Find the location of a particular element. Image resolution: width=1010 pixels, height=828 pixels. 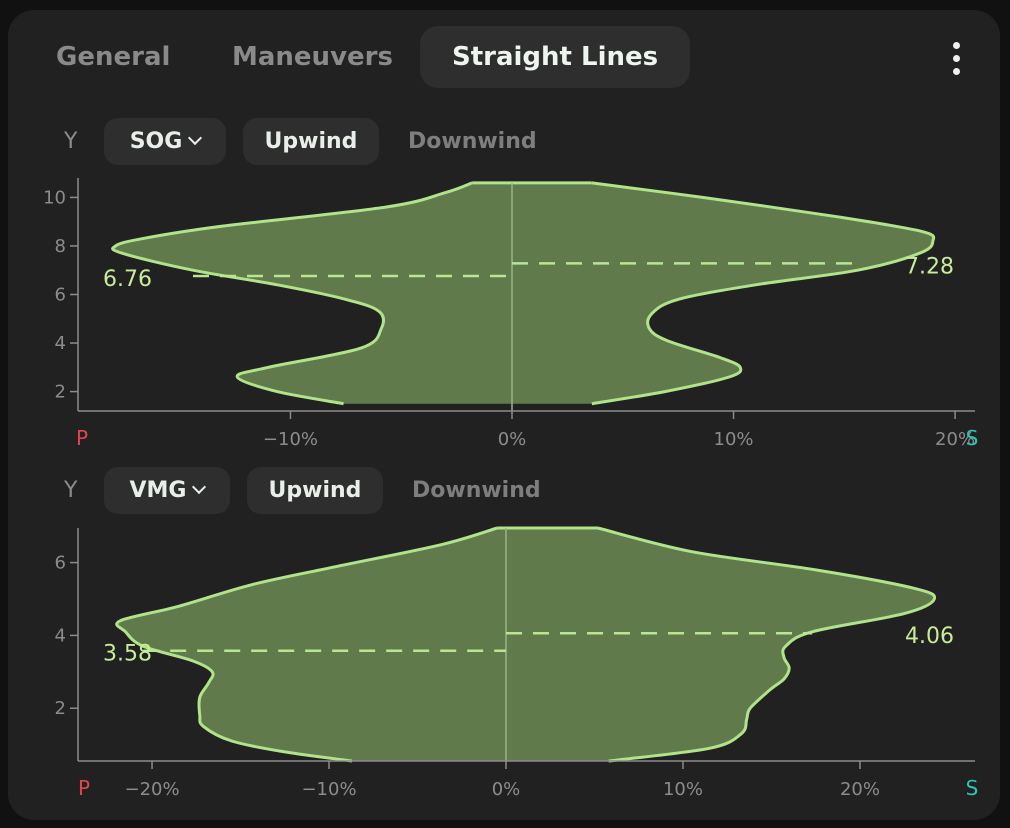

chart1-port-outline is located at coordinates (292, 293).